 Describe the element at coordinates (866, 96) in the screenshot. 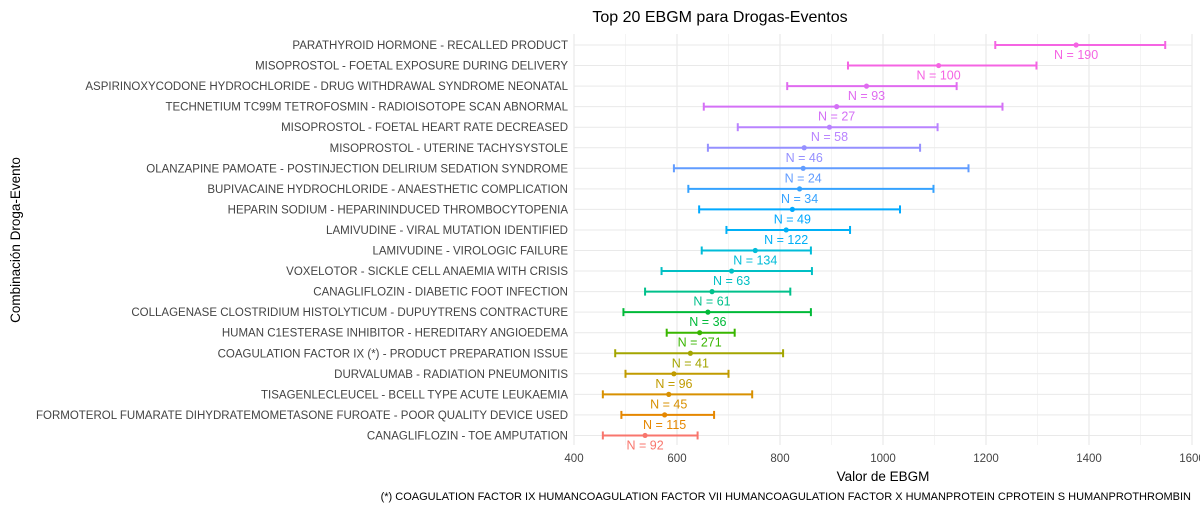

I see `n-label: N = 93` at that location.